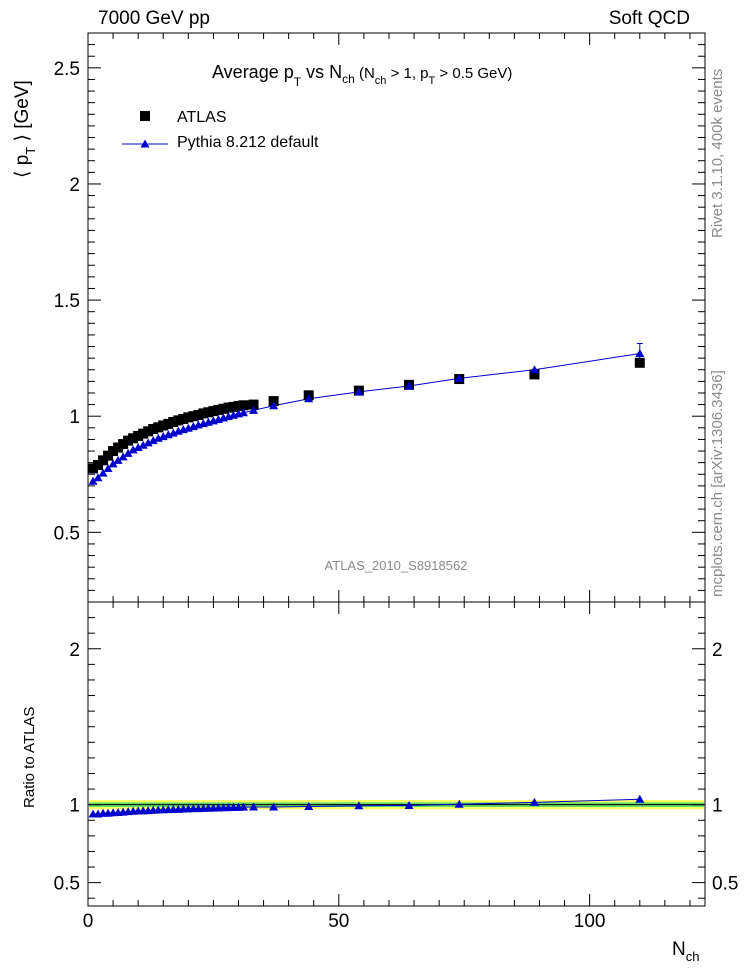 The height and width of the screenshot is (972, 746). I want to click on title-cond-sub1: ch, so click(381, 81).